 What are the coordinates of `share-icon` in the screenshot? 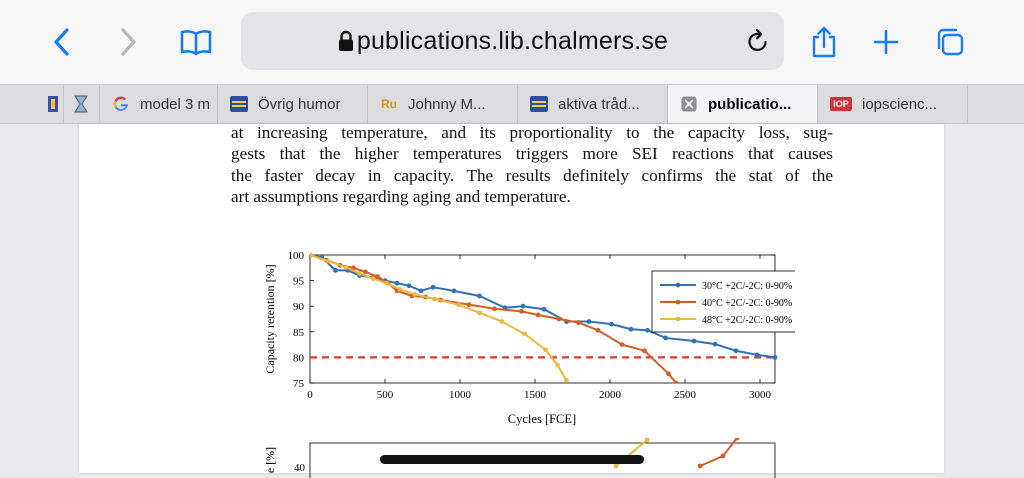 It's located at (824, 42).